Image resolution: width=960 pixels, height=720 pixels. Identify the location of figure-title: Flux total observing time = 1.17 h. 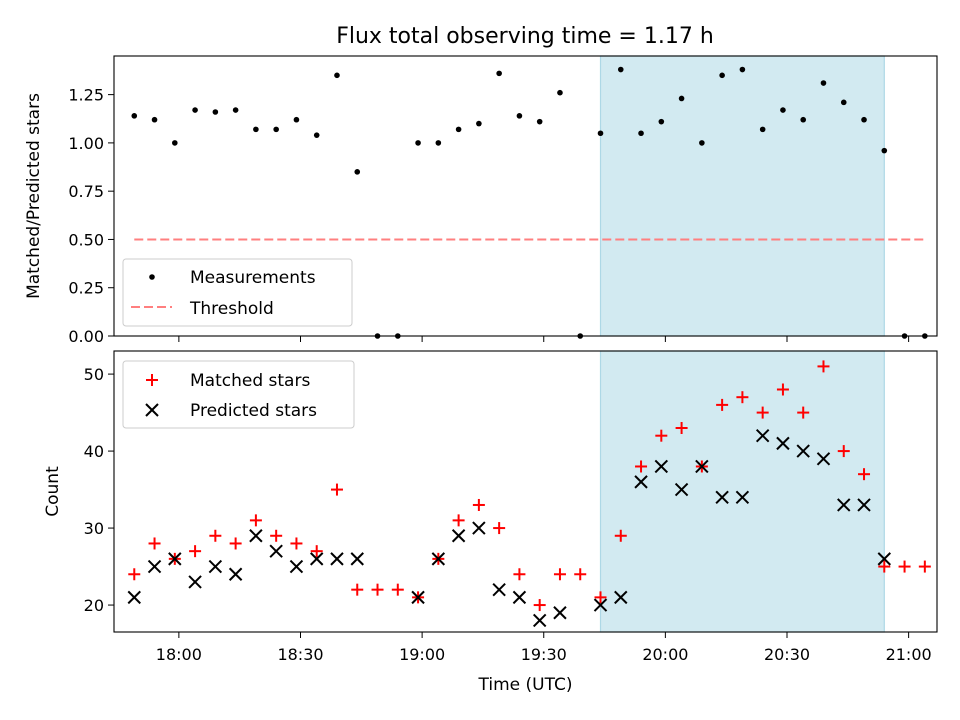
(525, 36).